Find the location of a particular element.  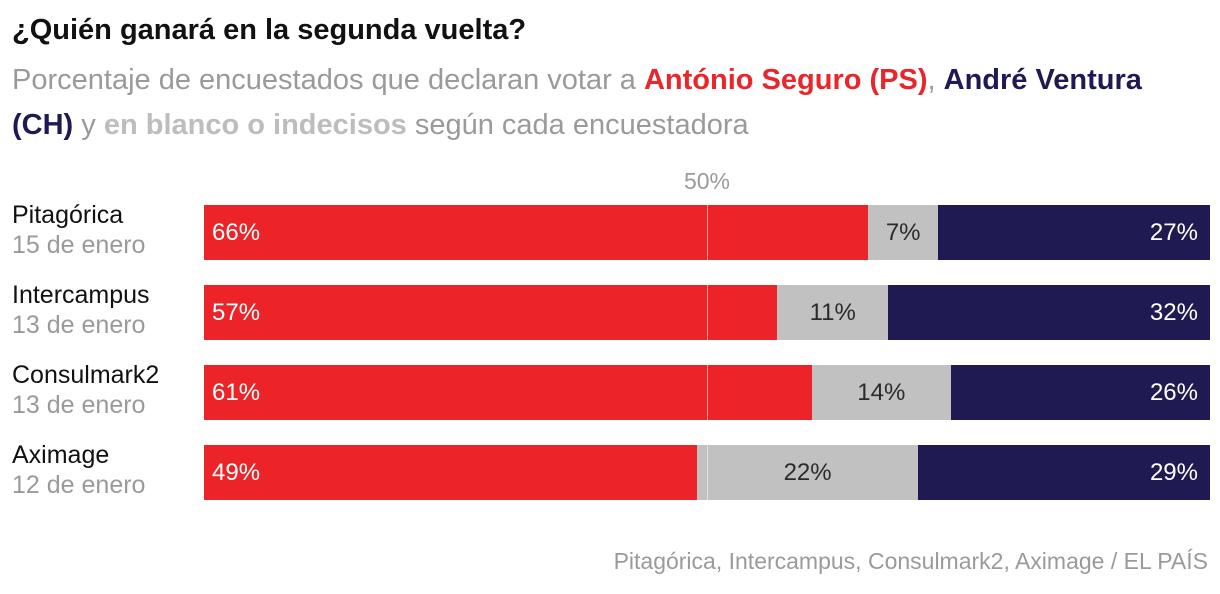

stacked-bar-intercampus: 57% 11% 32% is located at coordinates (707, 312).